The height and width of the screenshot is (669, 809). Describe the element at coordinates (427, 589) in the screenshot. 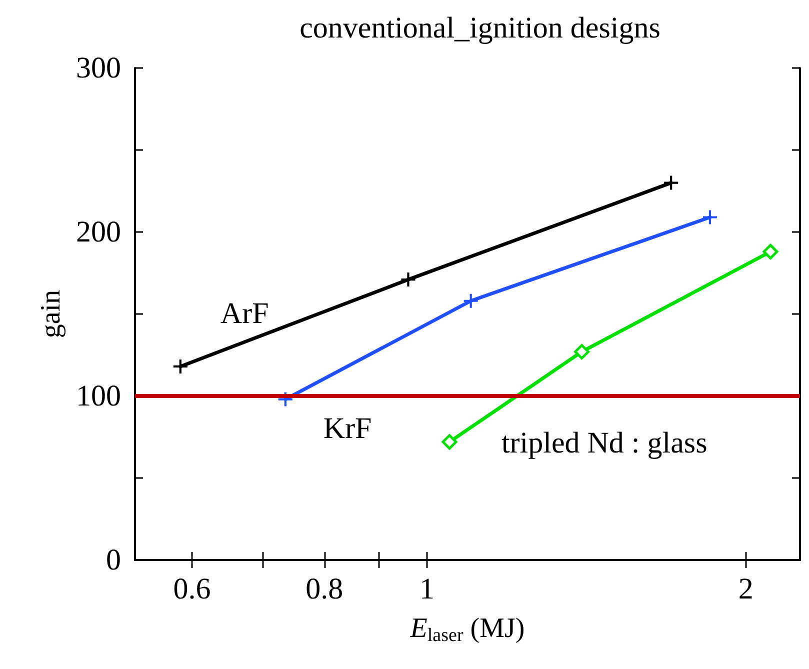

I see `x-tick-label: 1` at that location.